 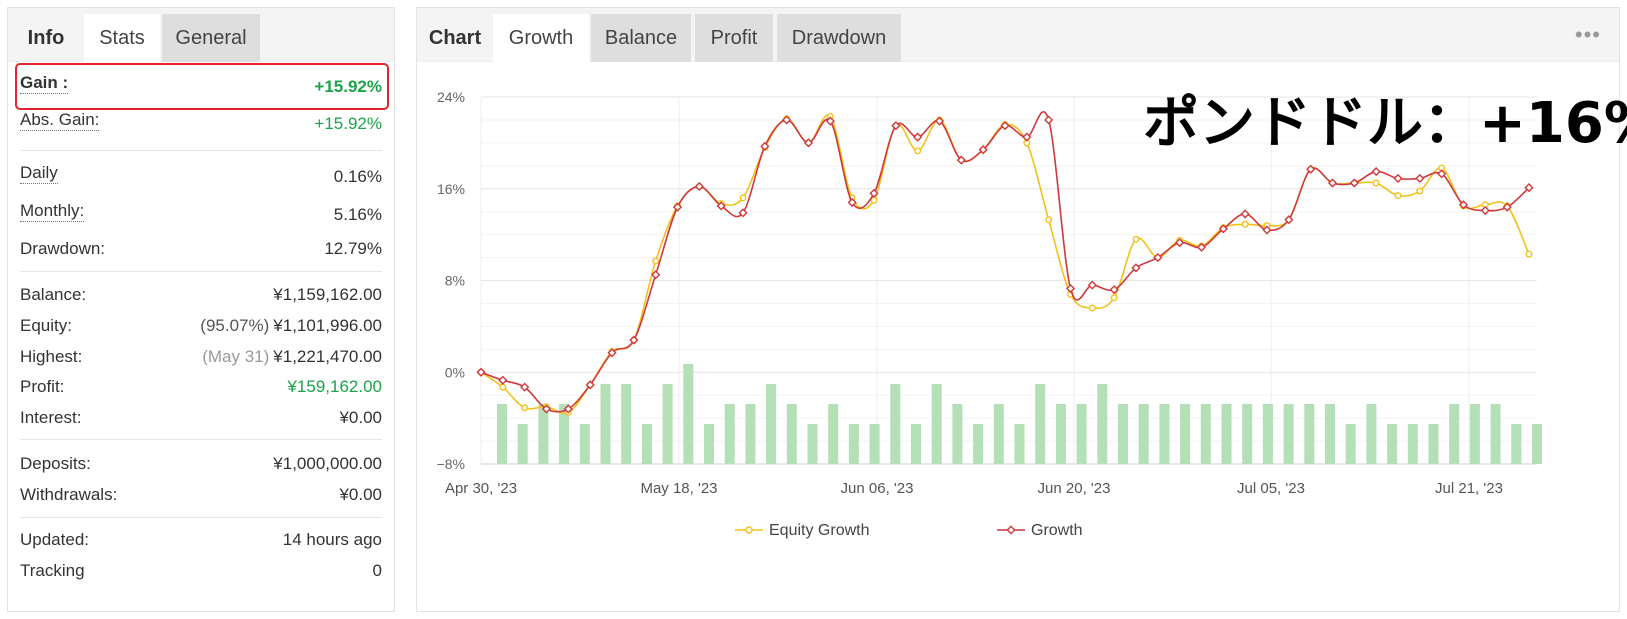 I want to click on tab-growth: Growth, so click(x=541, y=38).